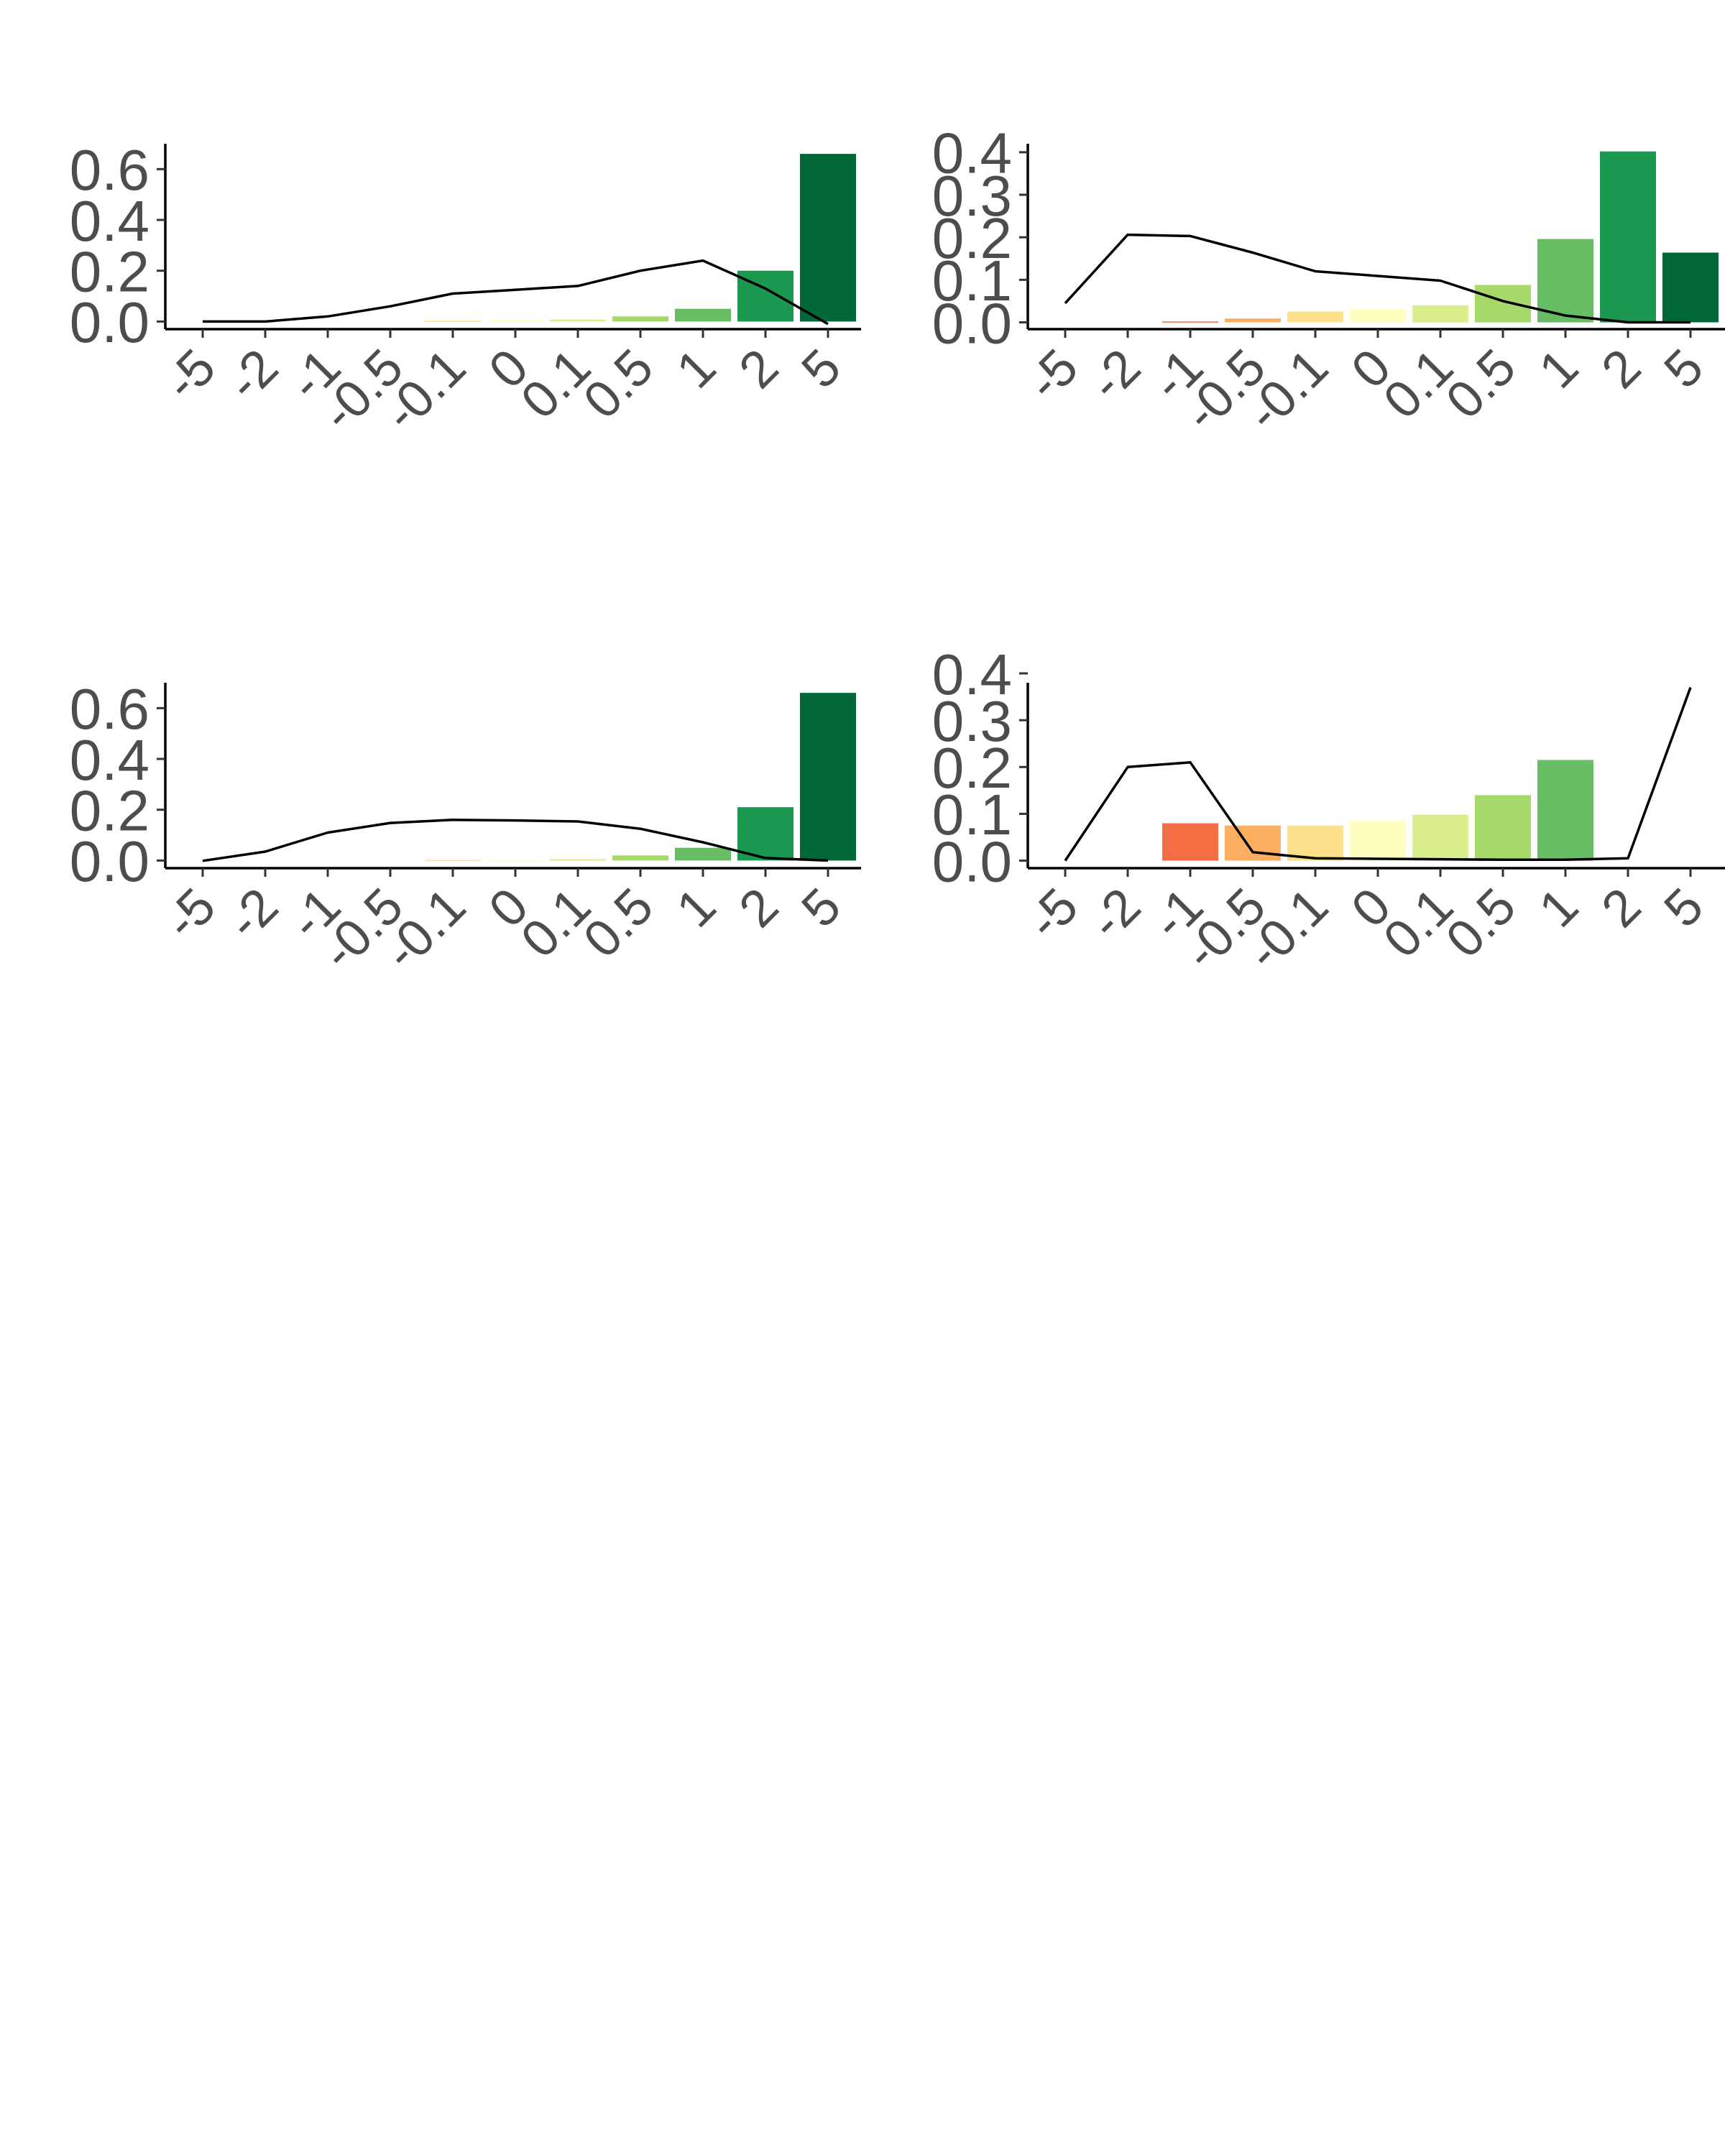 The width and height of the screenshot is (1725, 2156). I want to click on chart-panel-4: 0.00.10.20.30.4-5-2-1-0.5-0.1 00.10.5 1 2 5, so click(1328, 811).